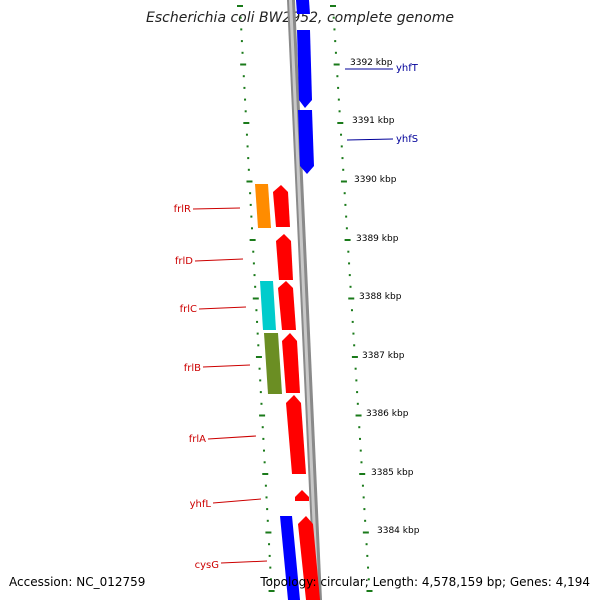  What do you see at coordinates (219, 260) in the screenshot?
I see `gene-leader-frlD` at bounding box center [219, 260].